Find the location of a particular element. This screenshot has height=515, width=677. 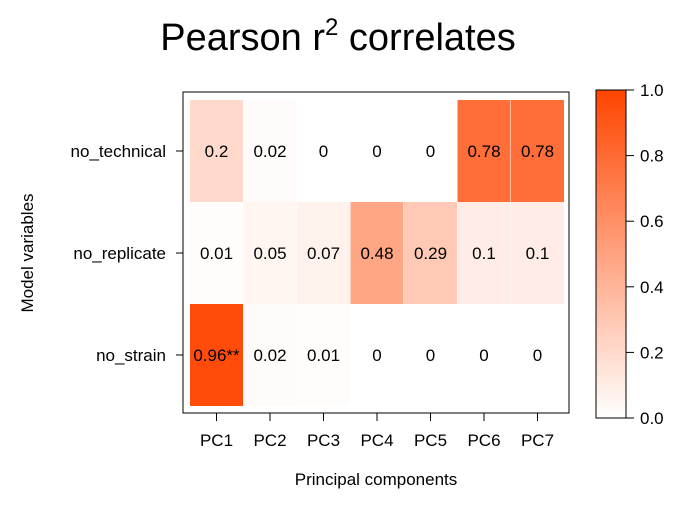

y-tick-label: no_technical is located at coordinates (118, 151).